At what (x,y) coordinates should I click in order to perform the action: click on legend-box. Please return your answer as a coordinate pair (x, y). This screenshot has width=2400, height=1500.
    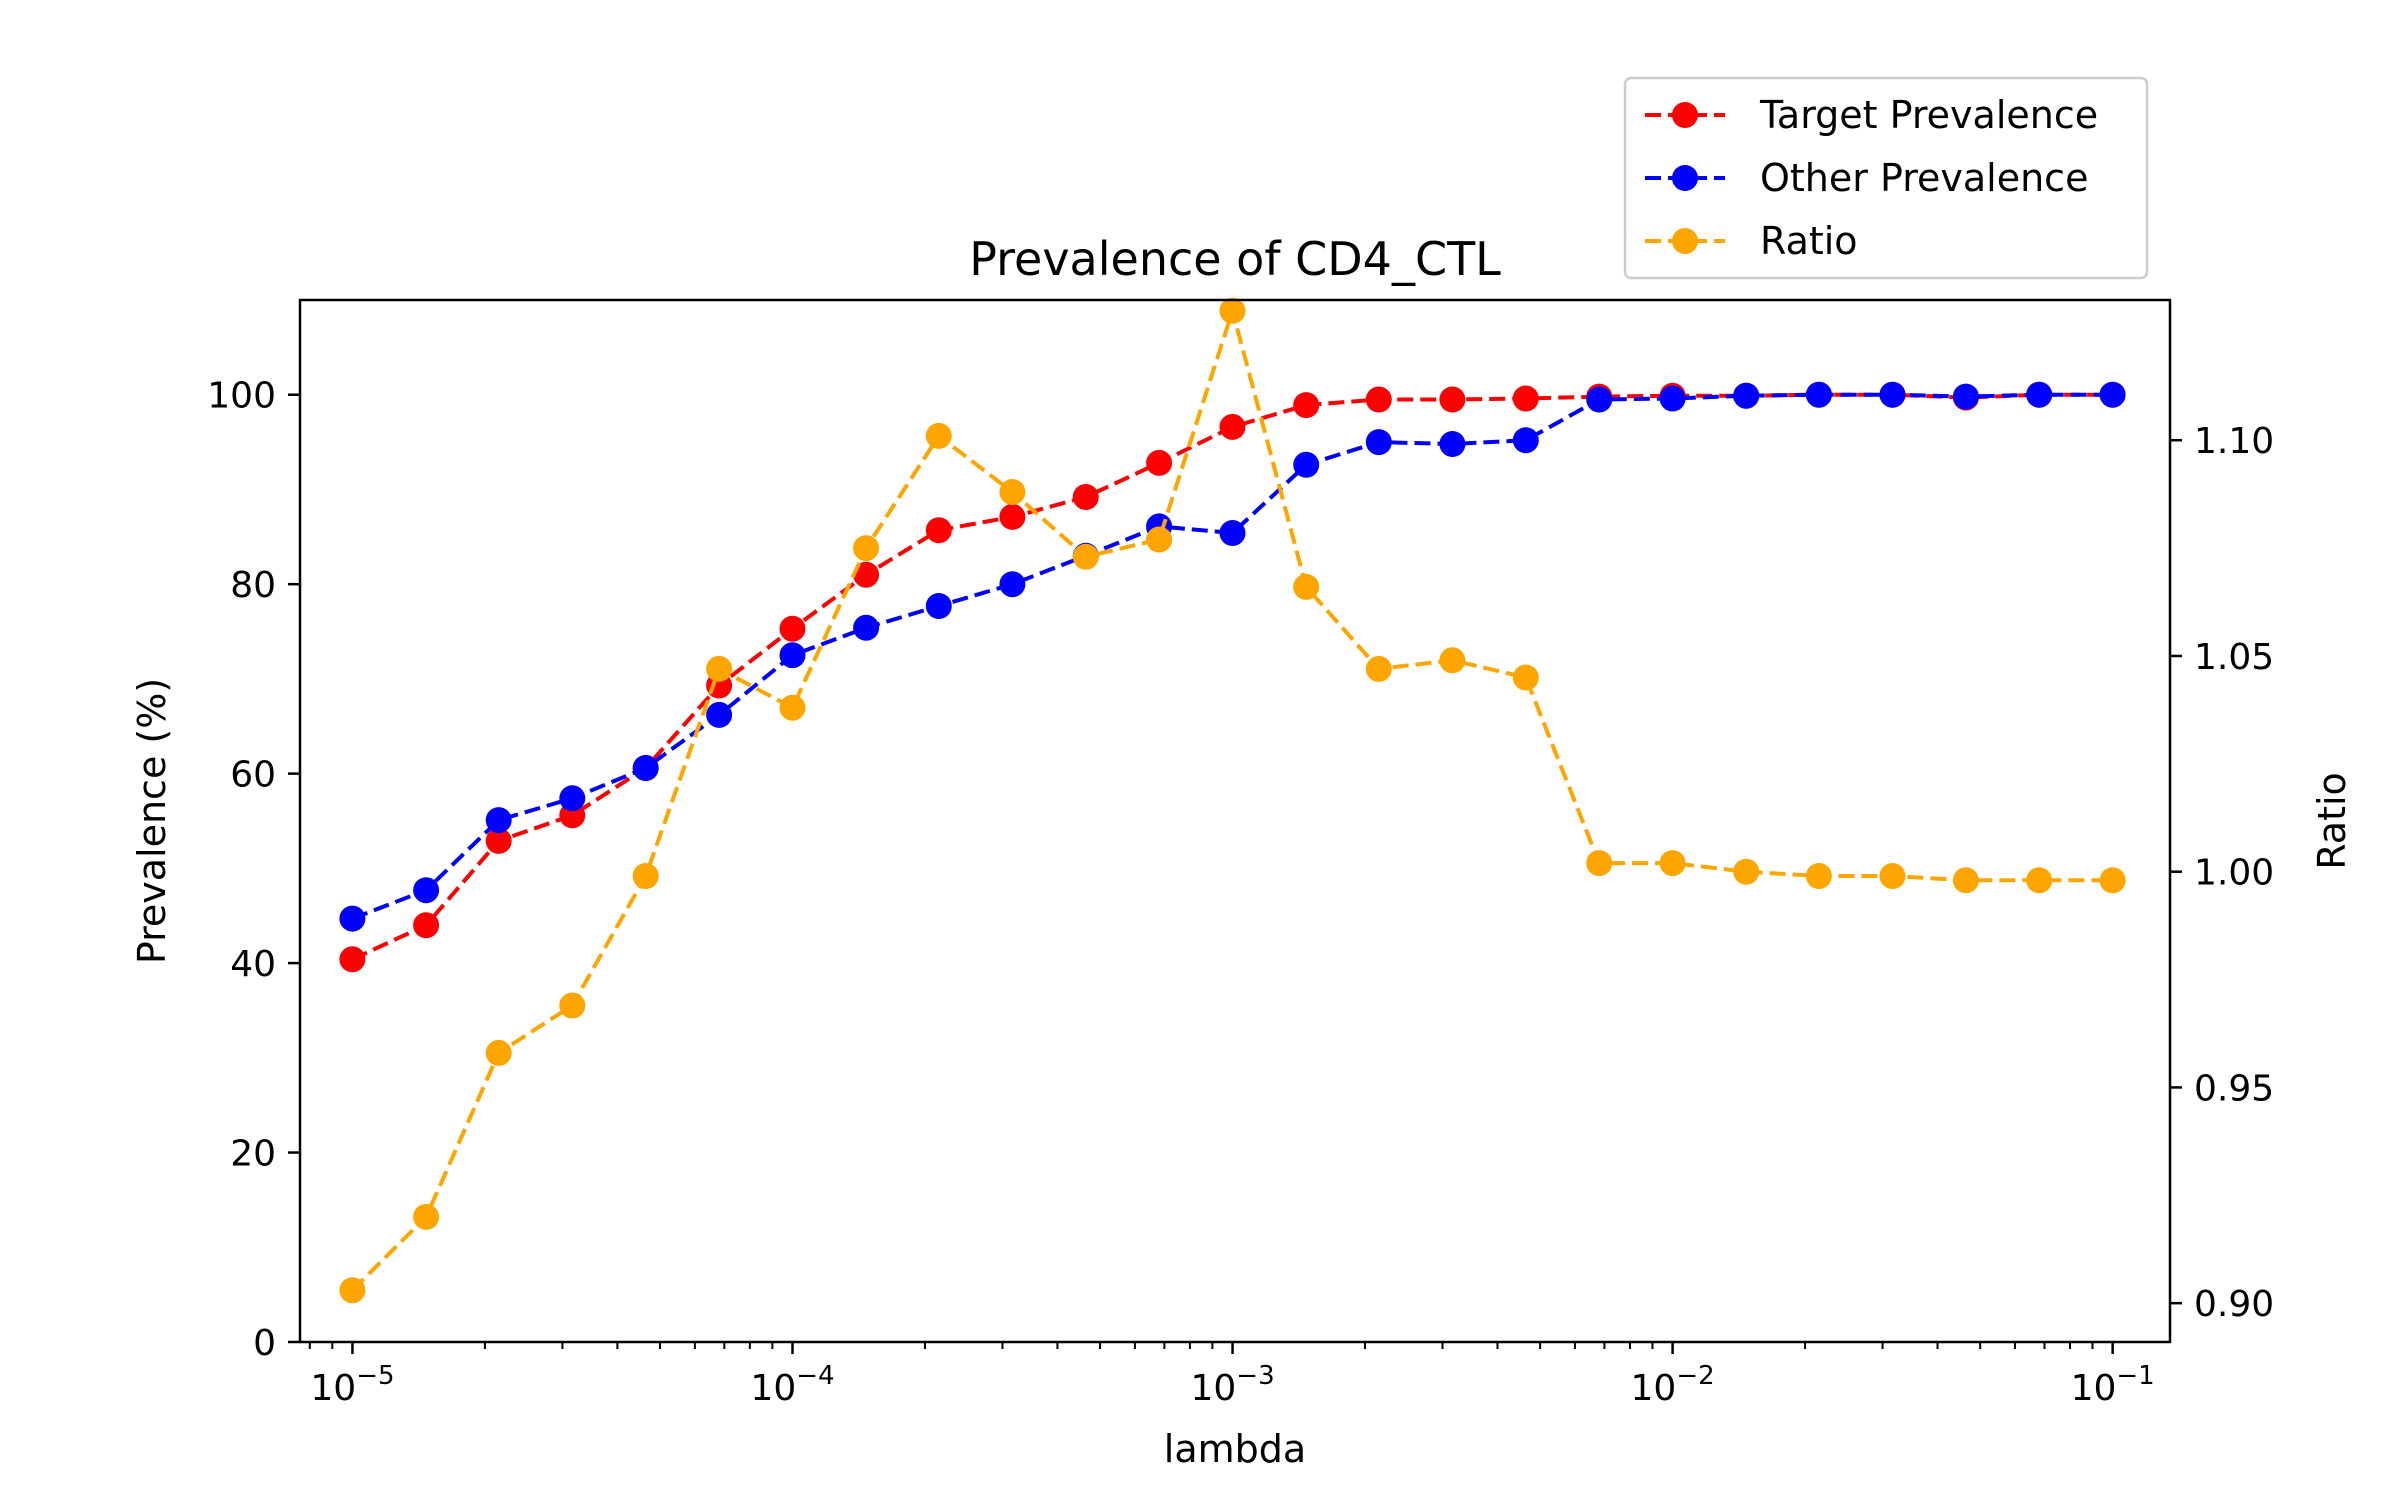
    Looking at the image, I should click on (1886, 178).